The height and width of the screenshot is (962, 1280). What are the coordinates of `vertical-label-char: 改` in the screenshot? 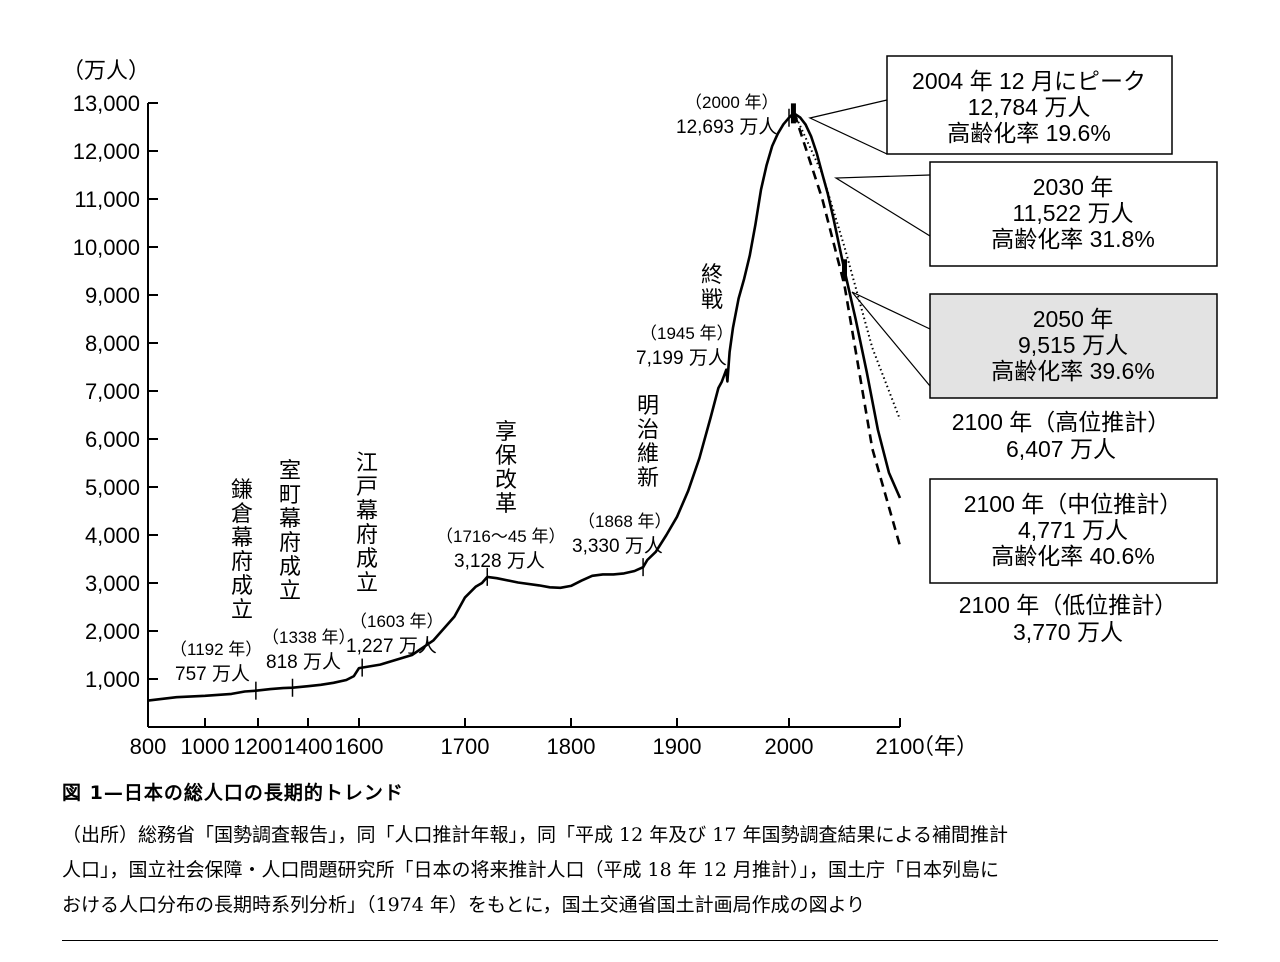 It's located at (506, 479).